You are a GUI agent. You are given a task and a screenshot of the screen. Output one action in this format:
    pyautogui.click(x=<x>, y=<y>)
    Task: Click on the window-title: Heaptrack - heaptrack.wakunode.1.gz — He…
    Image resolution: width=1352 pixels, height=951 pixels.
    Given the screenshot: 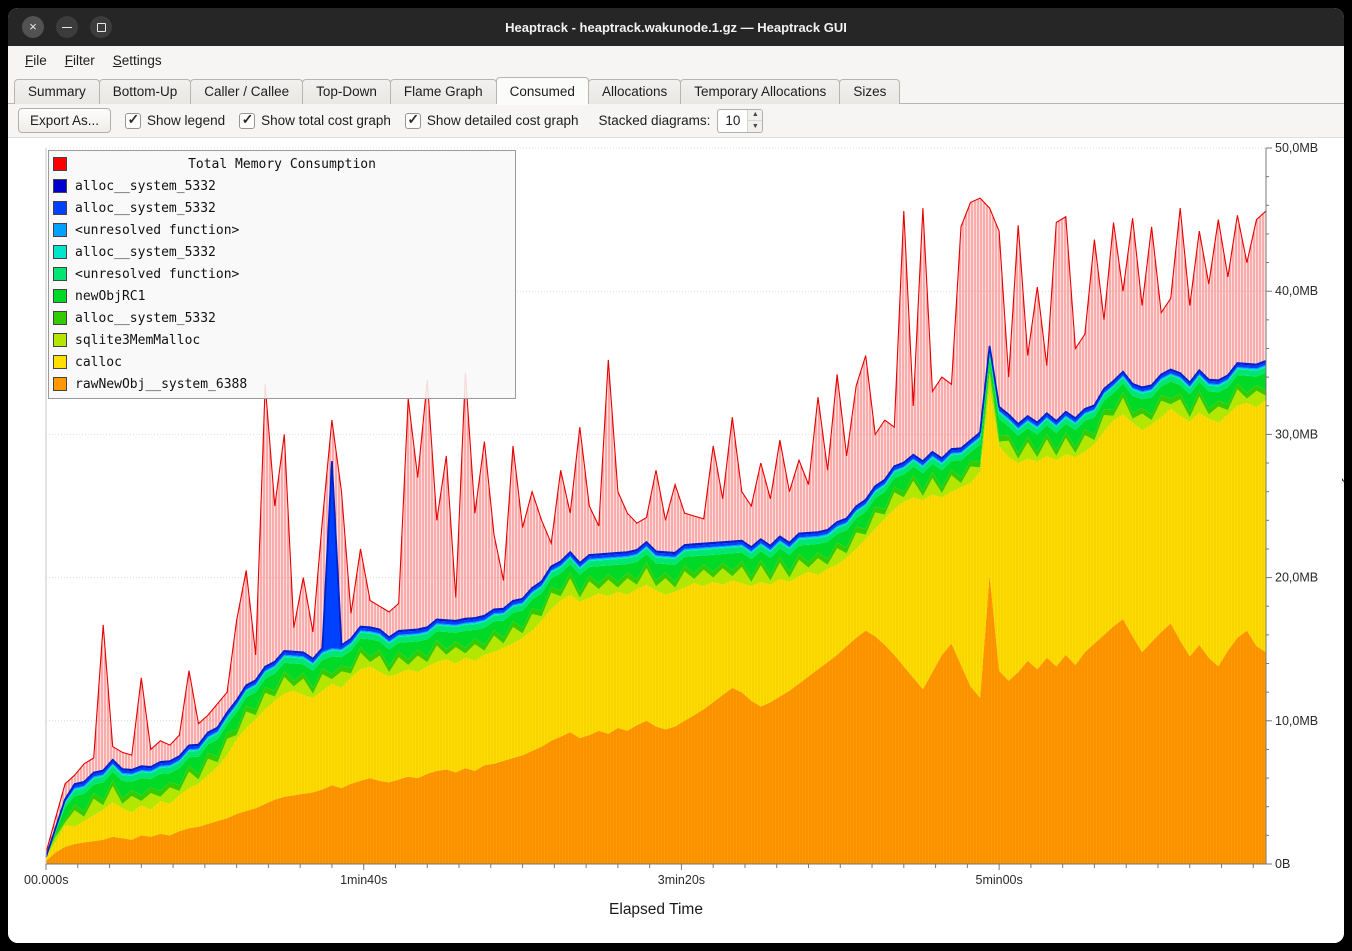 What is the action you would take?
    pyautogui.click(x=676, y=27)
    